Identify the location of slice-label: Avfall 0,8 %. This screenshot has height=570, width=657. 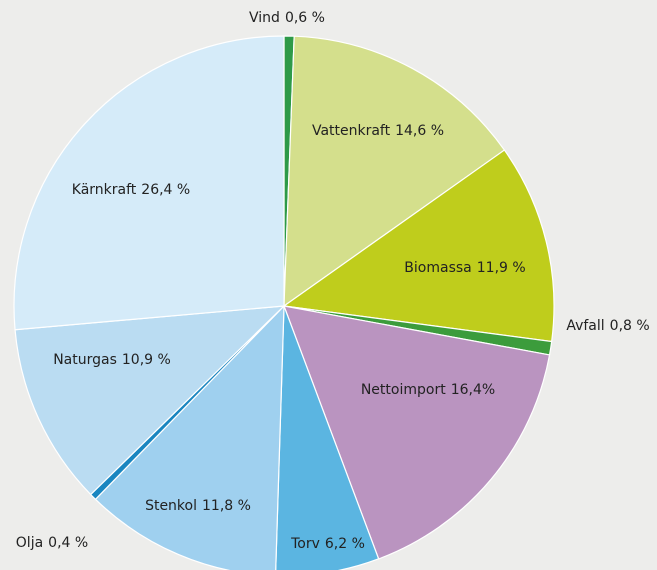
(607, 326).